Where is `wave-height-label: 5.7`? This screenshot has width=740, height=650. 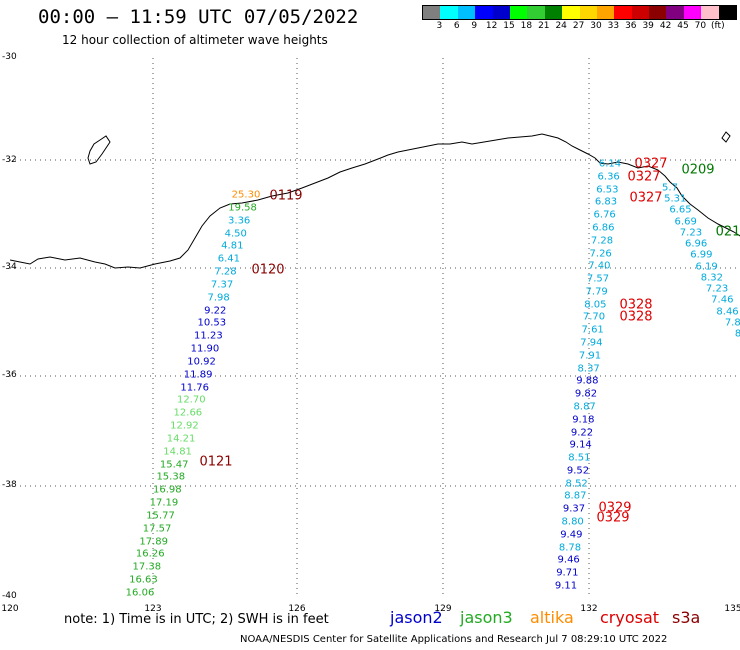 wave-height-label: 5.7 is located at coordinates (670, 188).